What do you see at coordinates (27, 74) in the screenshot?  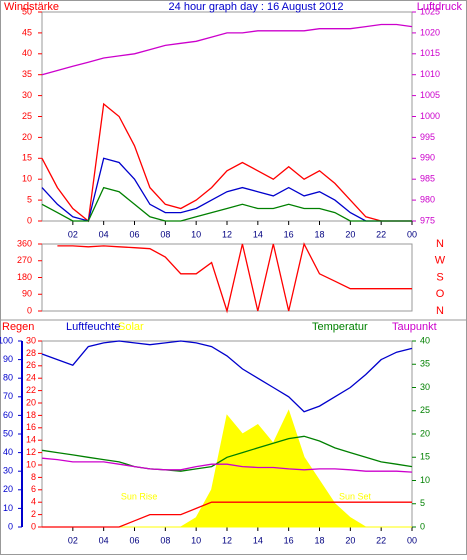 I see `tick-label: 35` at bounding box center [27, 74].